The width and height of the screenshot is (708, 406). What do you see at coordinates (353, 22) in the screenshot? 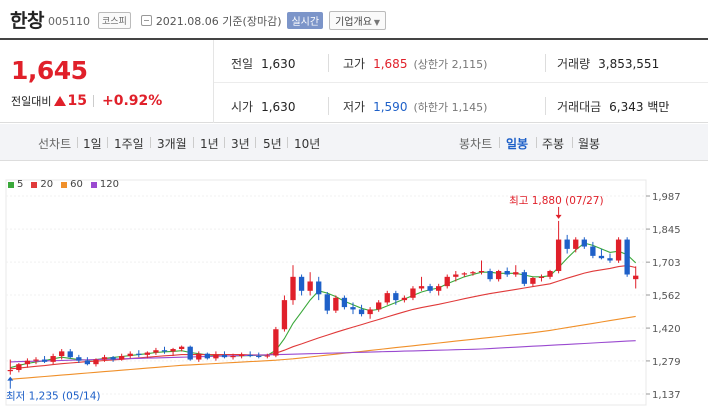
I see `company-info-label: 기업개요` at bounding box center [353, 22].